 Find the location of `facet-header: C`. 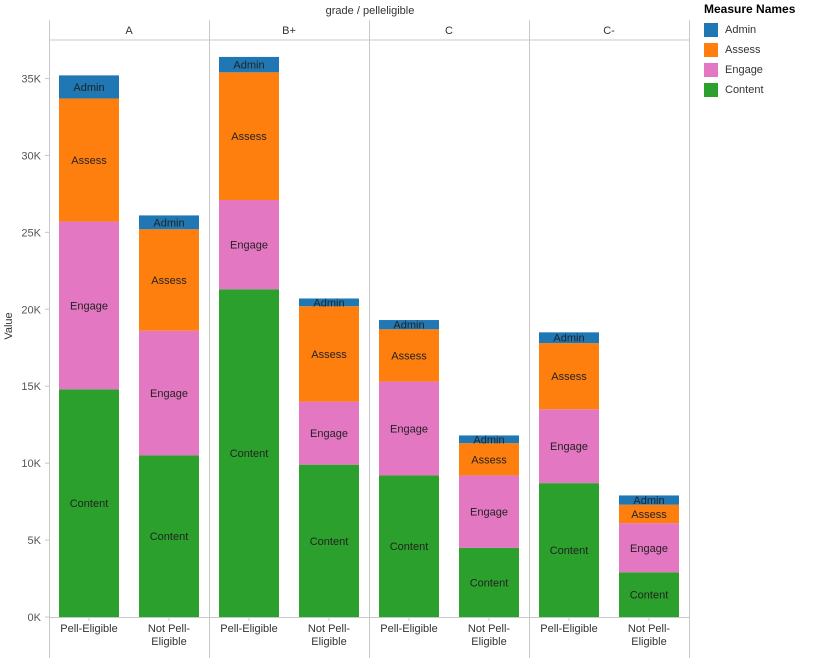

facet-header: C is located at coordinates (449, 31).